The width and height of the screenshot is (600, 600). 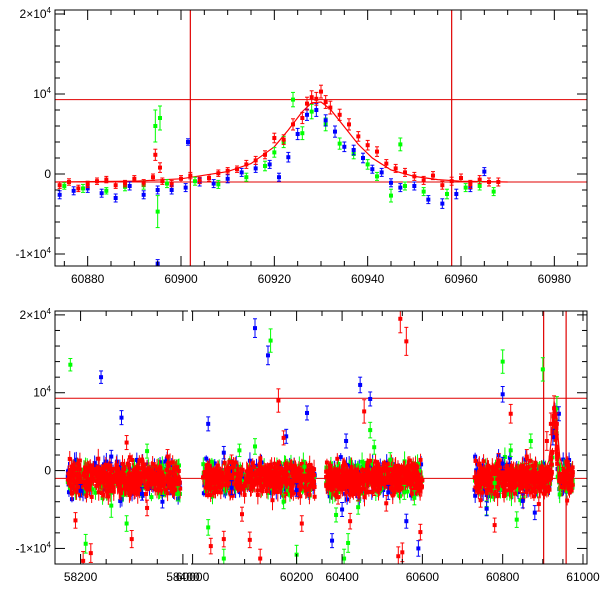 I want to click on top-model-curve, so click(x=281, y=142).